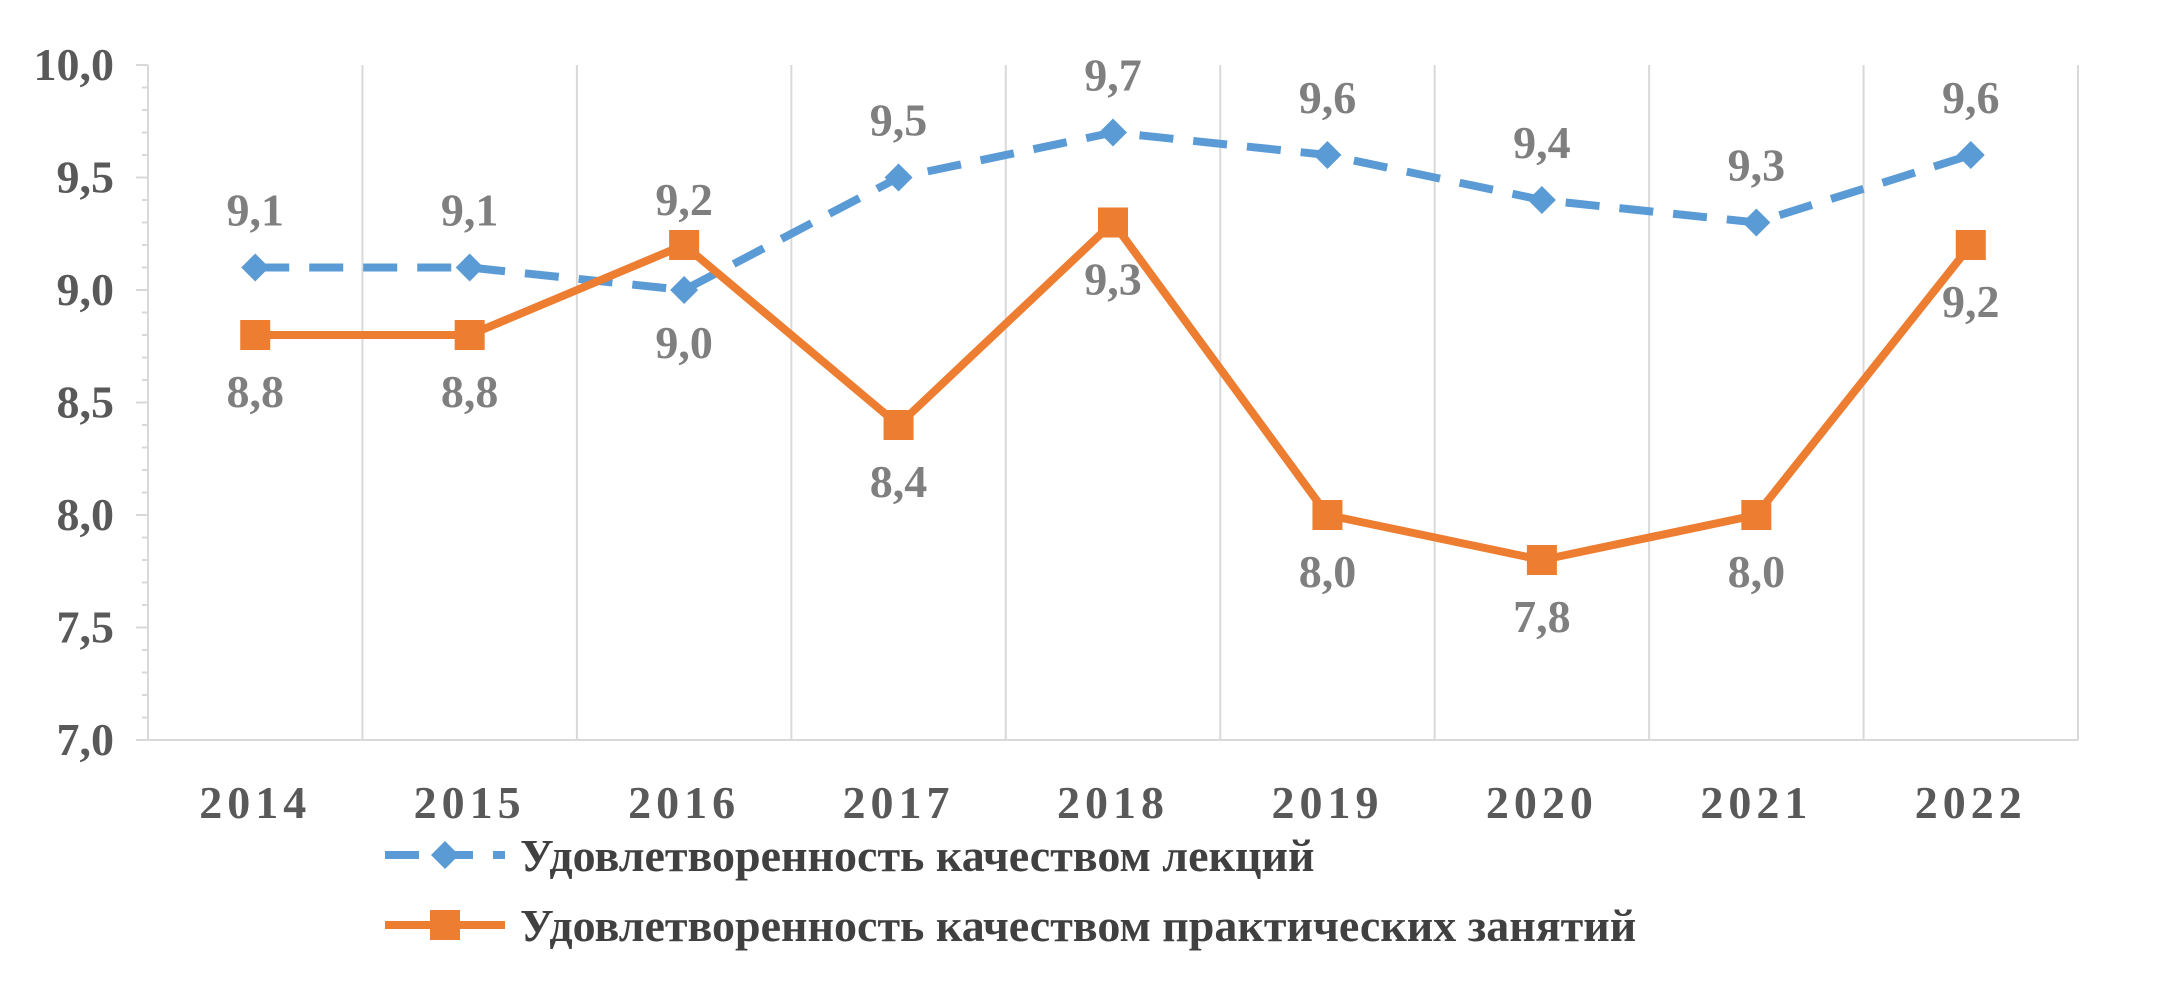 This screenshot has width=2157, height=982. Describe the element at coordinates (470, 802) in the screenshot. I see `x-tick-label: 2015` at that location.